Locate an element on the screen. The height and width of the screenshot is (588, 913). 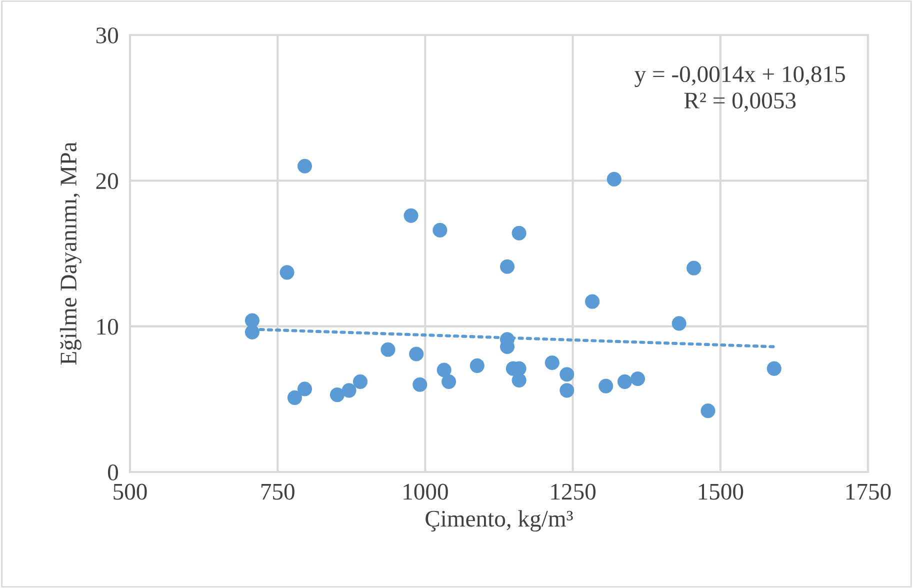
y-tick-label: 10 is located at coordinates (107, 326).